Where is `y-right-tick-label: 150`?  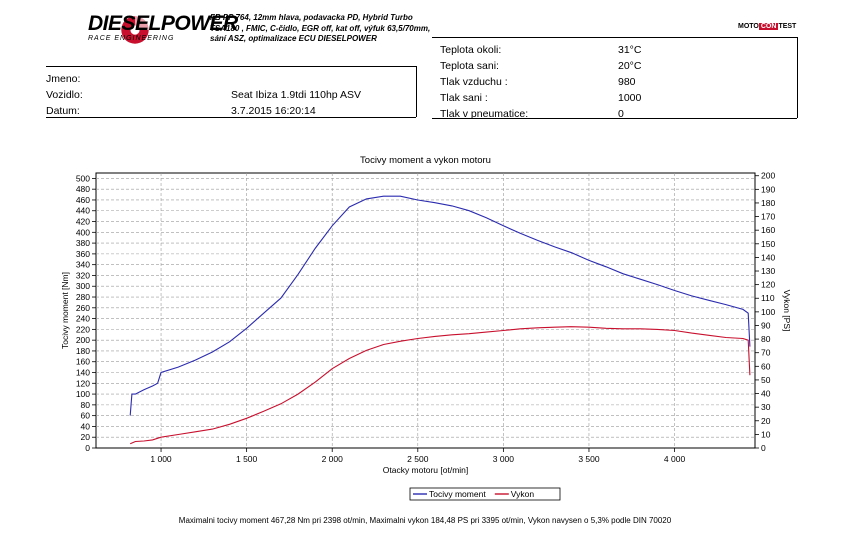
y-right-tick-label: 150 is located at coordinates (768, 244).